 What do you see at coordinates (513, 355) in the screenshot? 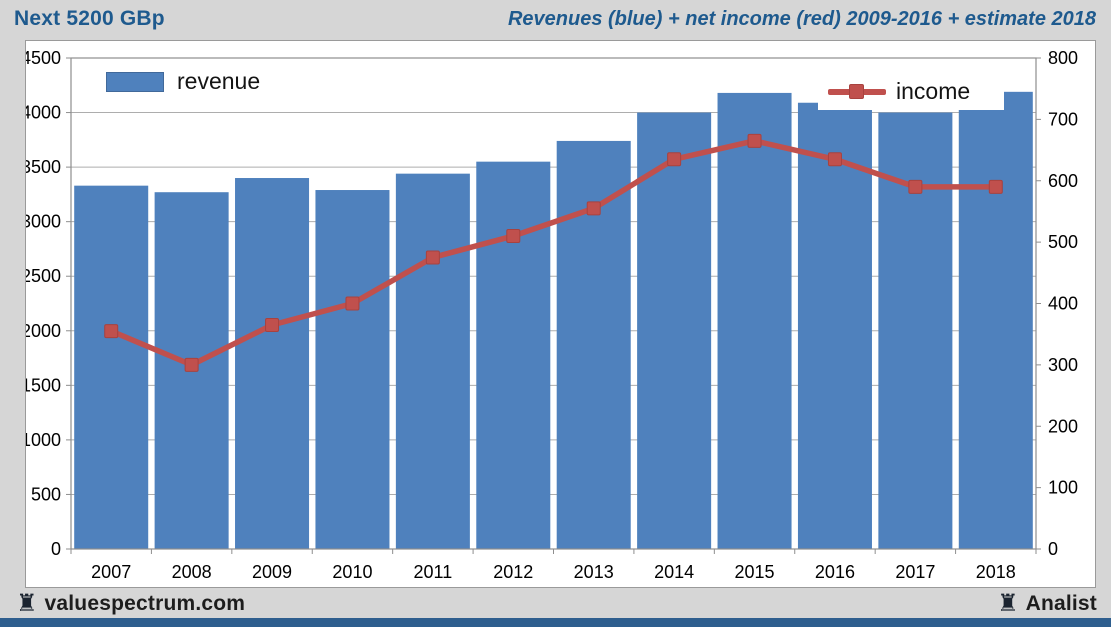
I see `bar-2012` at bounding box center [513, 355].